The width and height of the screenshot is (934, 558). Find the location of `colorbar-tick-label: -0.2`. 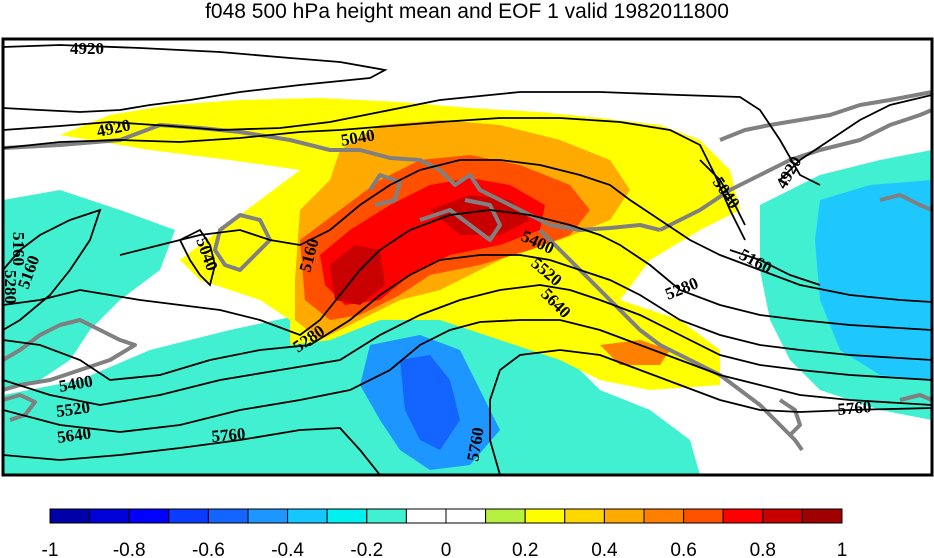

colorbar-tick-label: -0.2 is located at coordinates (366, 549).